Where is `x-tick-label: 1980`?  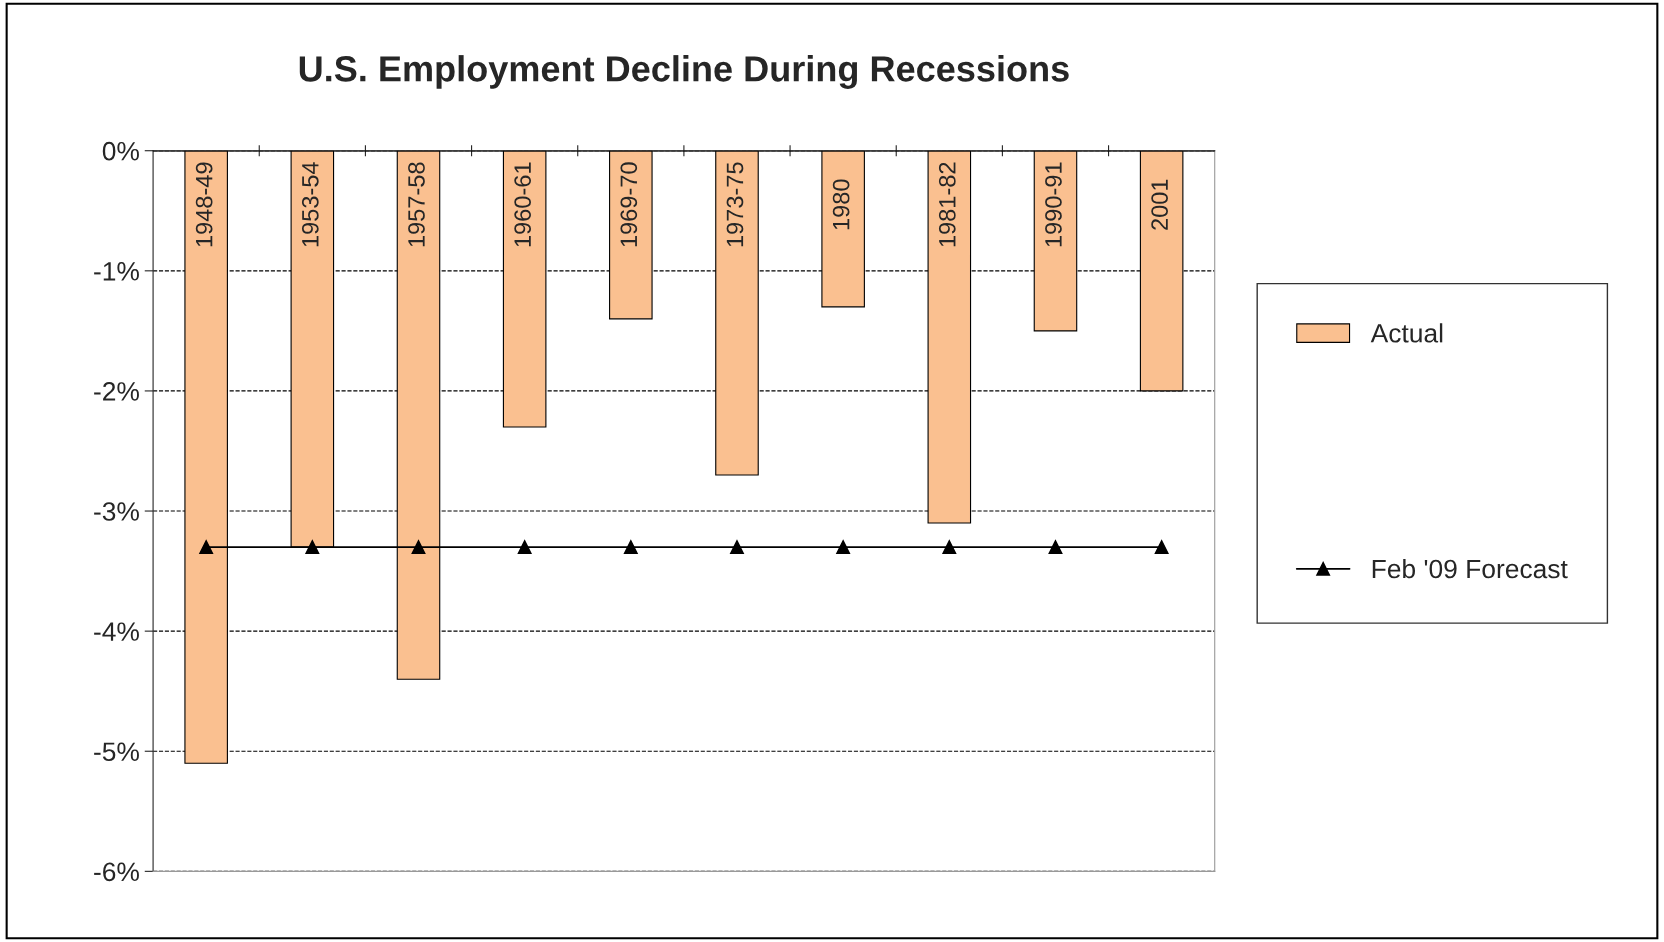 x-tick-label: 1980 is located at coordinates (841, 204).